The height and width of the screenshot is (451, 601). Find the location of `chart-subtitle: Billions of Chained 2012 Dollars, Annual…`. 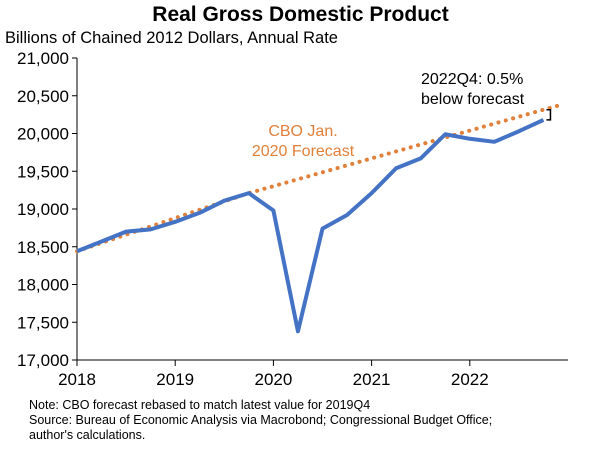

chart-subtitle: Billions of Chained 2012 Dollars, Annual… is located at coordinates (171, 38).